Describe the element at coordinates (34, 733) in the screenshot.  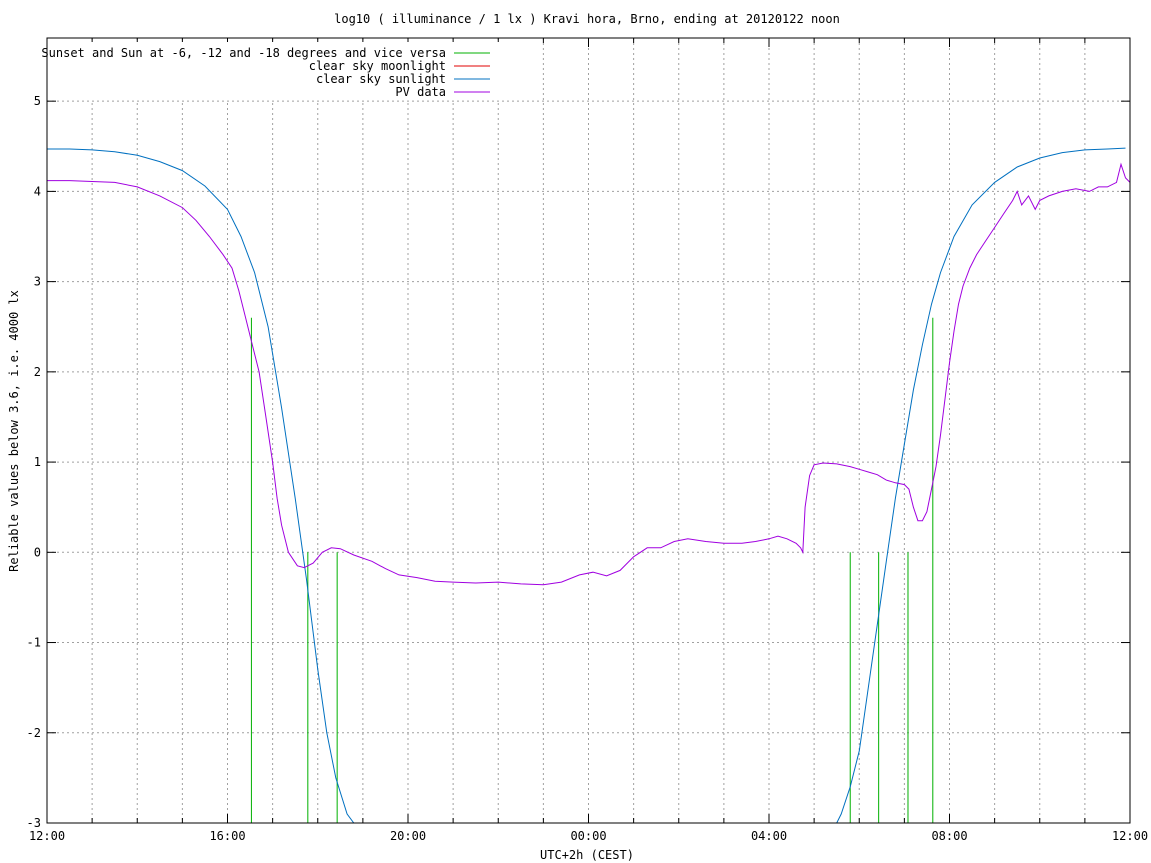
I see `y-tick-label: -2` at that location.